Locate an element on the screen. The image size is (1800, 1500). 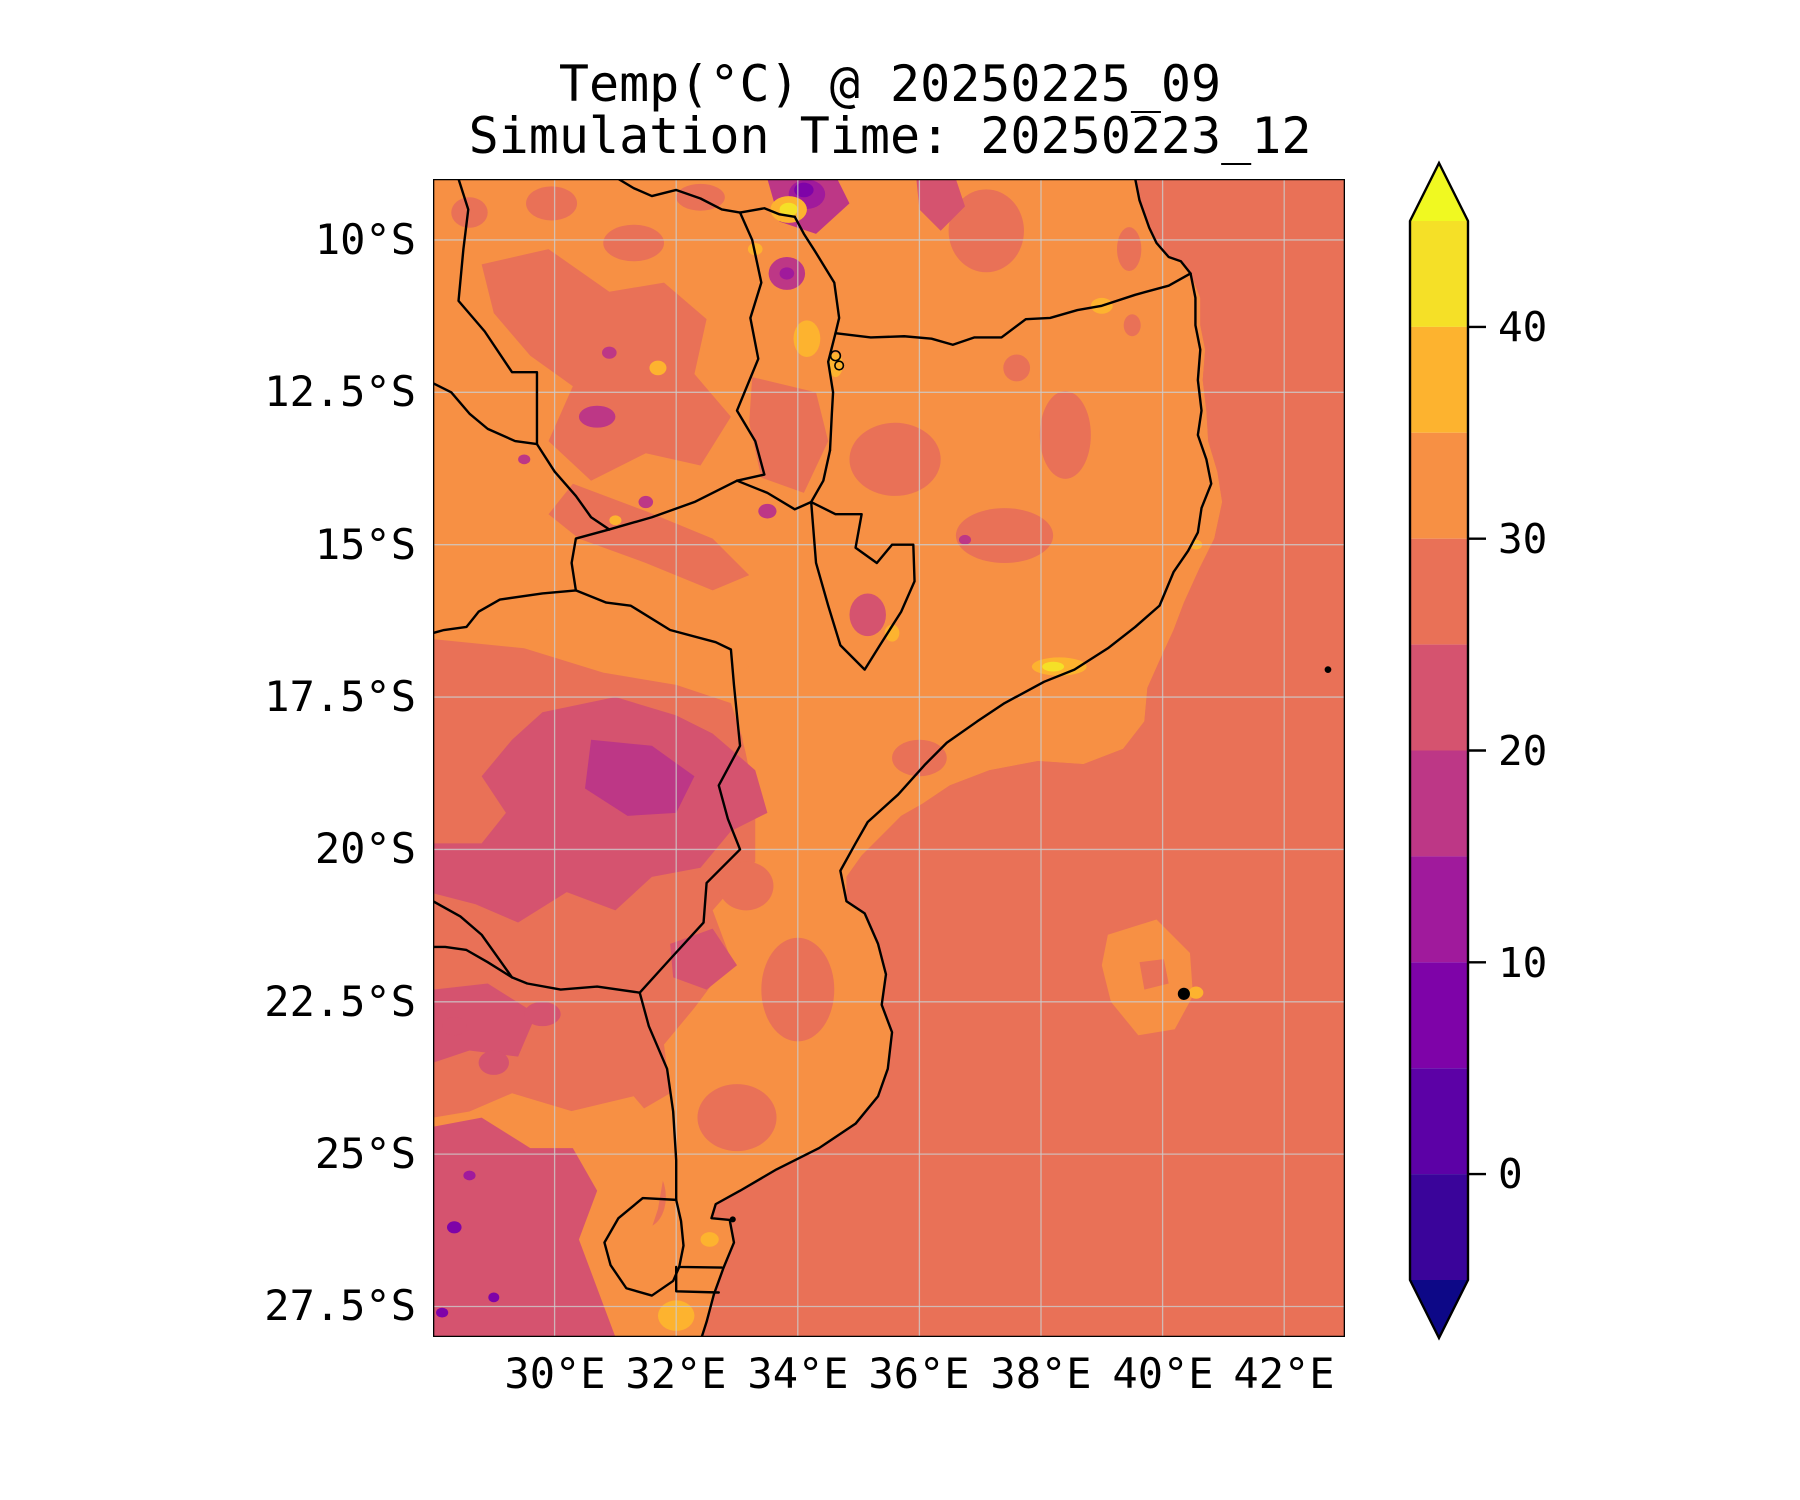
colorbar-over-arrow is located at coordinates (1439, 192).